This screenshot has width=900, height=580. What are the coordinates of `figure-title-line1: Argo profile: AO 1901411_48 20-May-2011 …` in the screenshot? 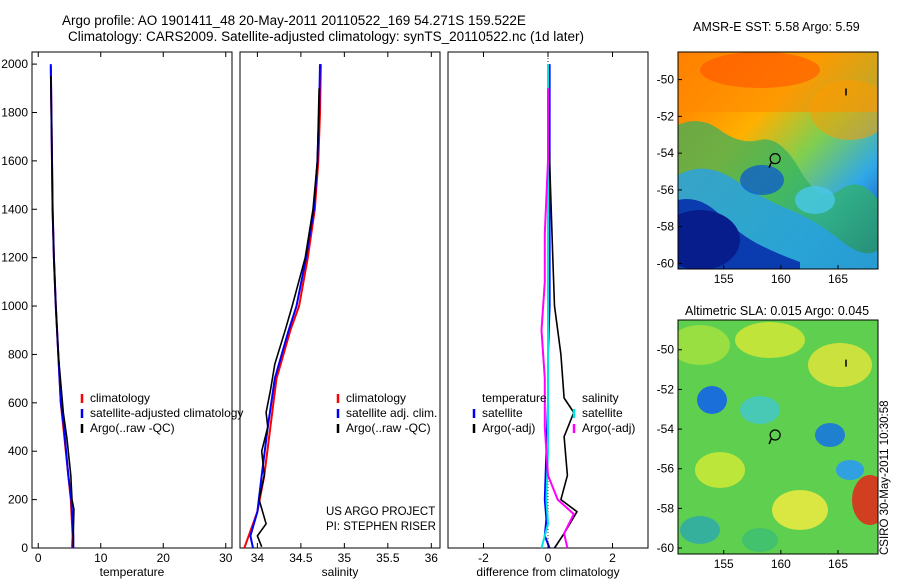 It's located at (294, 20).